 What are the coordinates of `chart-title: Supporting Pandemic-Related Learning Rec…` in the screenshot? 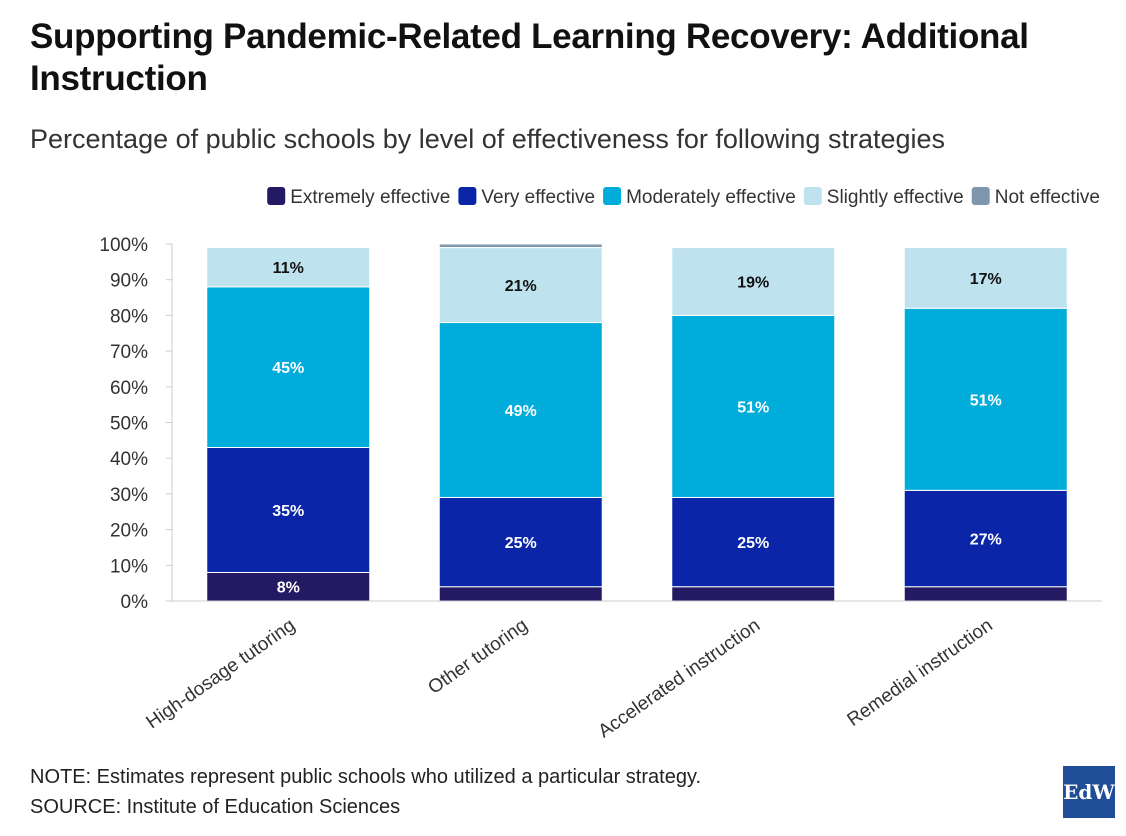 It's located at (529, 57).